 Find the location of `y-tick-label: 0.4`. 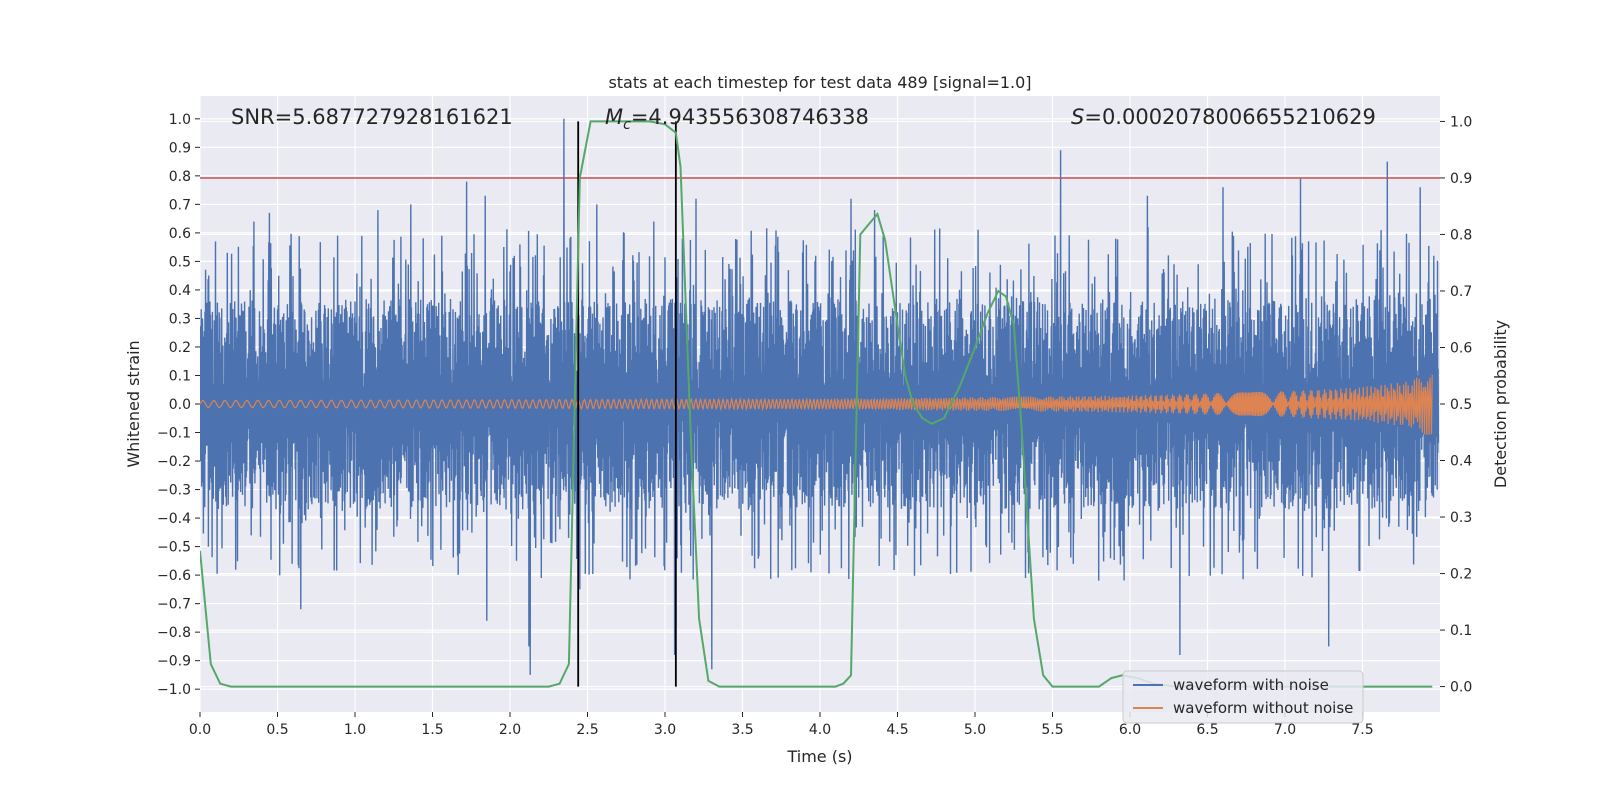

y-tick-label: 0.4 is located at coordinates (180, 291).